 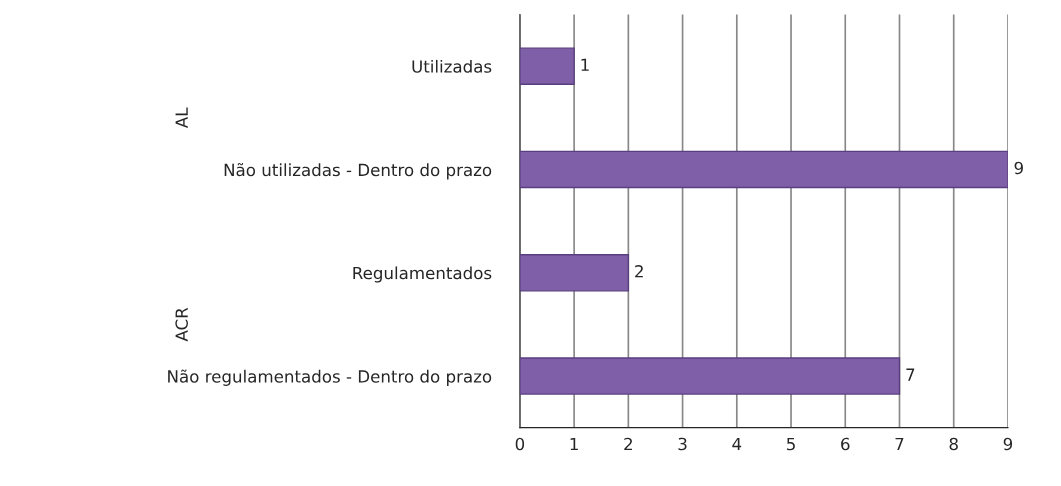 I want to click on data-label: 9, so click(x=1018, y=168).